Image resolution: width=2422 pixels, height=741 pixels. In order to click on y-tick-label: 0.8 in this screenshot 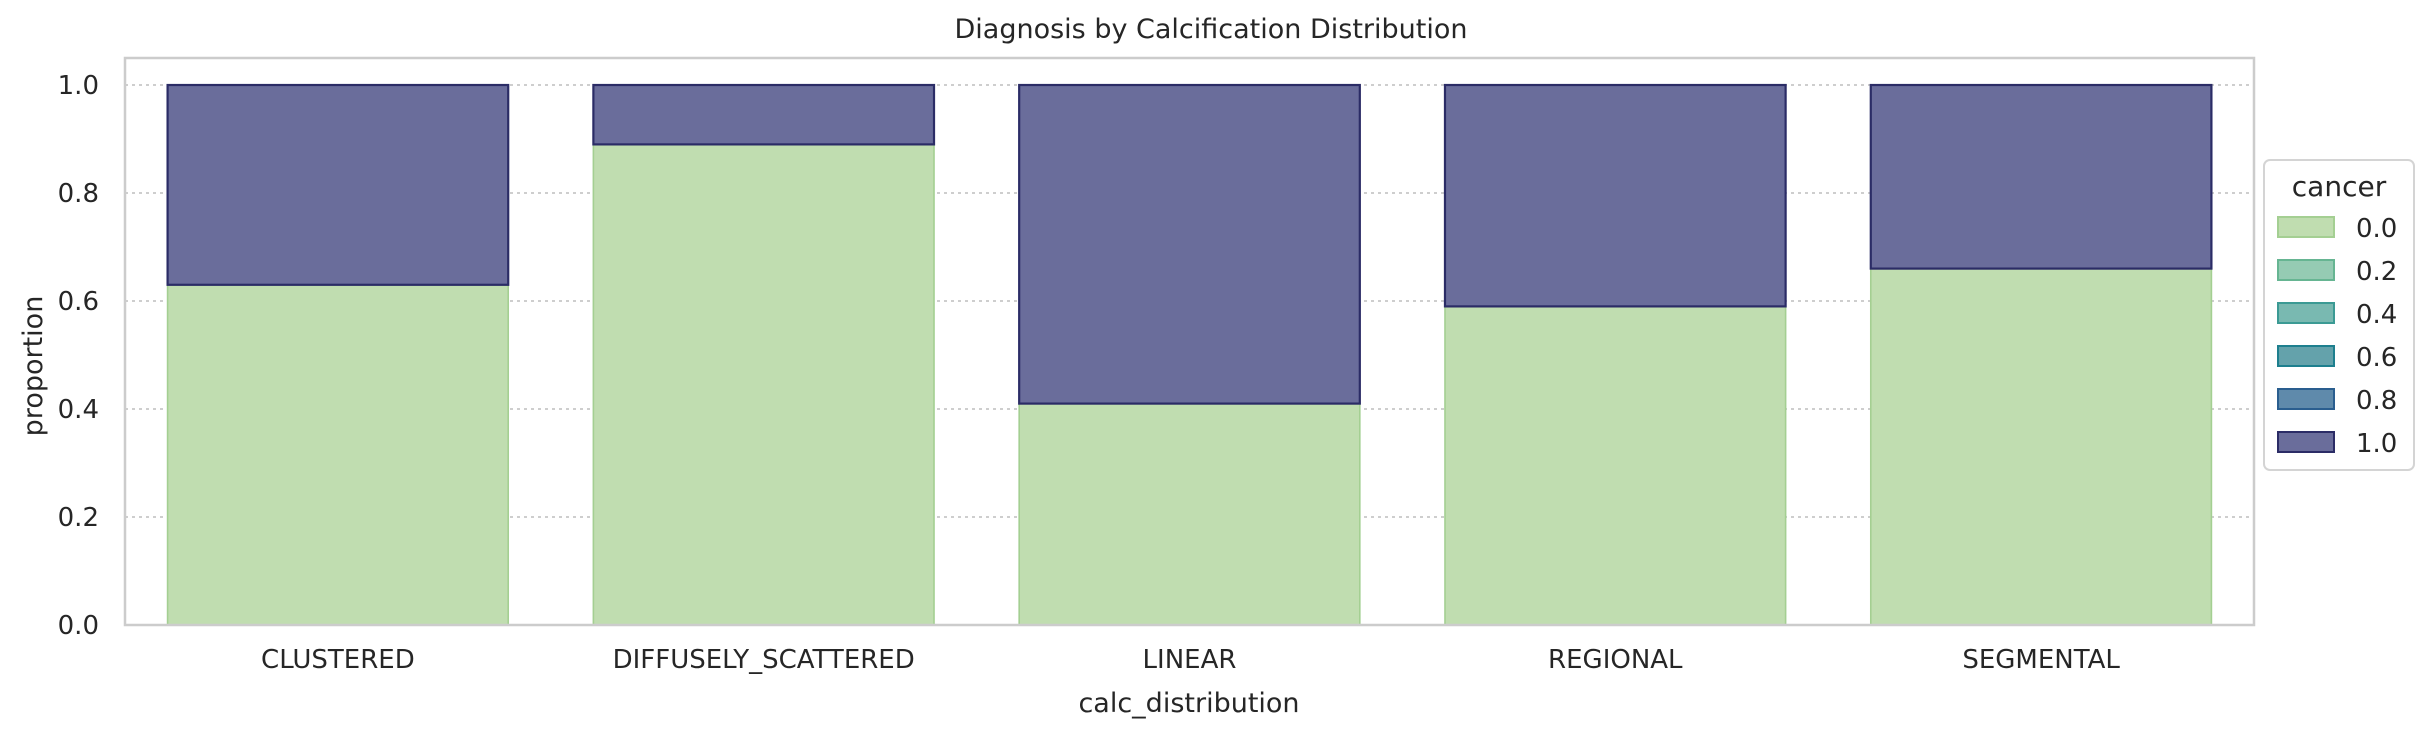, I will do `click(78, 194)`.